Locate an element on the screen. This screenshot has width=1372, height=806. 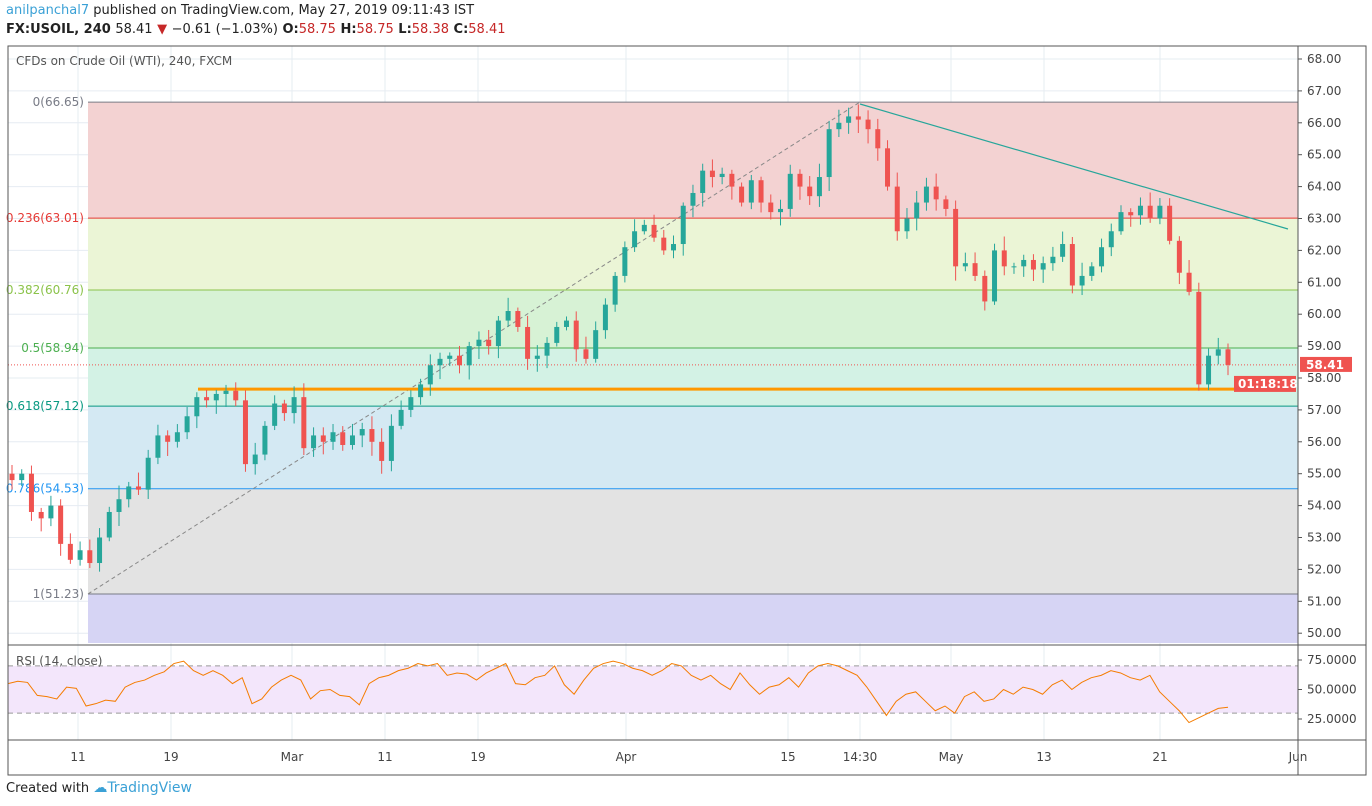
low-label: L: is located at coordinates (405, 29).